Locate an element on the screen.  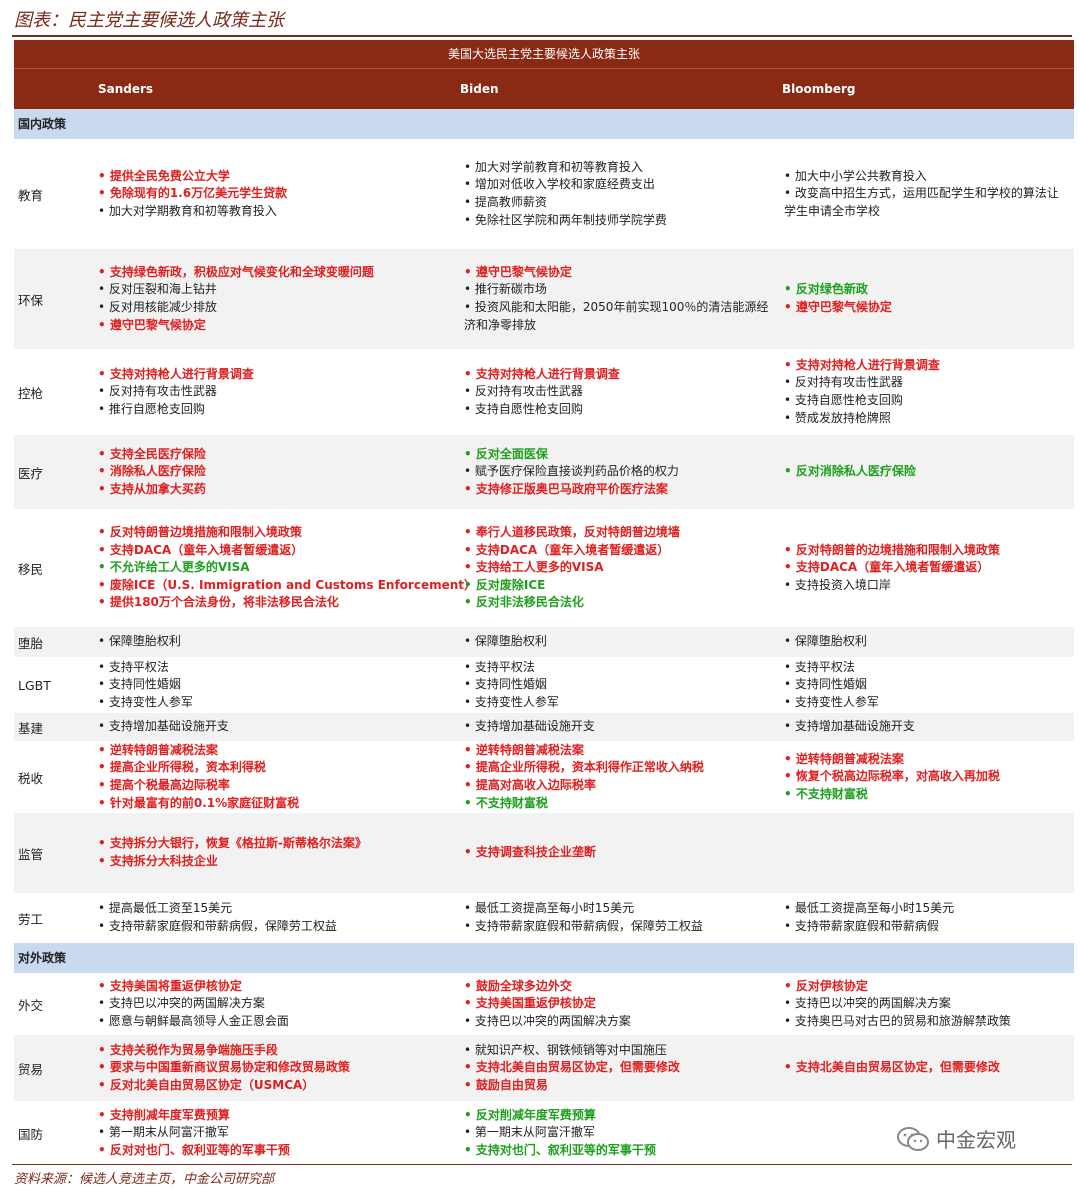
row-label: 监管 is located at coordinates (31, 854).